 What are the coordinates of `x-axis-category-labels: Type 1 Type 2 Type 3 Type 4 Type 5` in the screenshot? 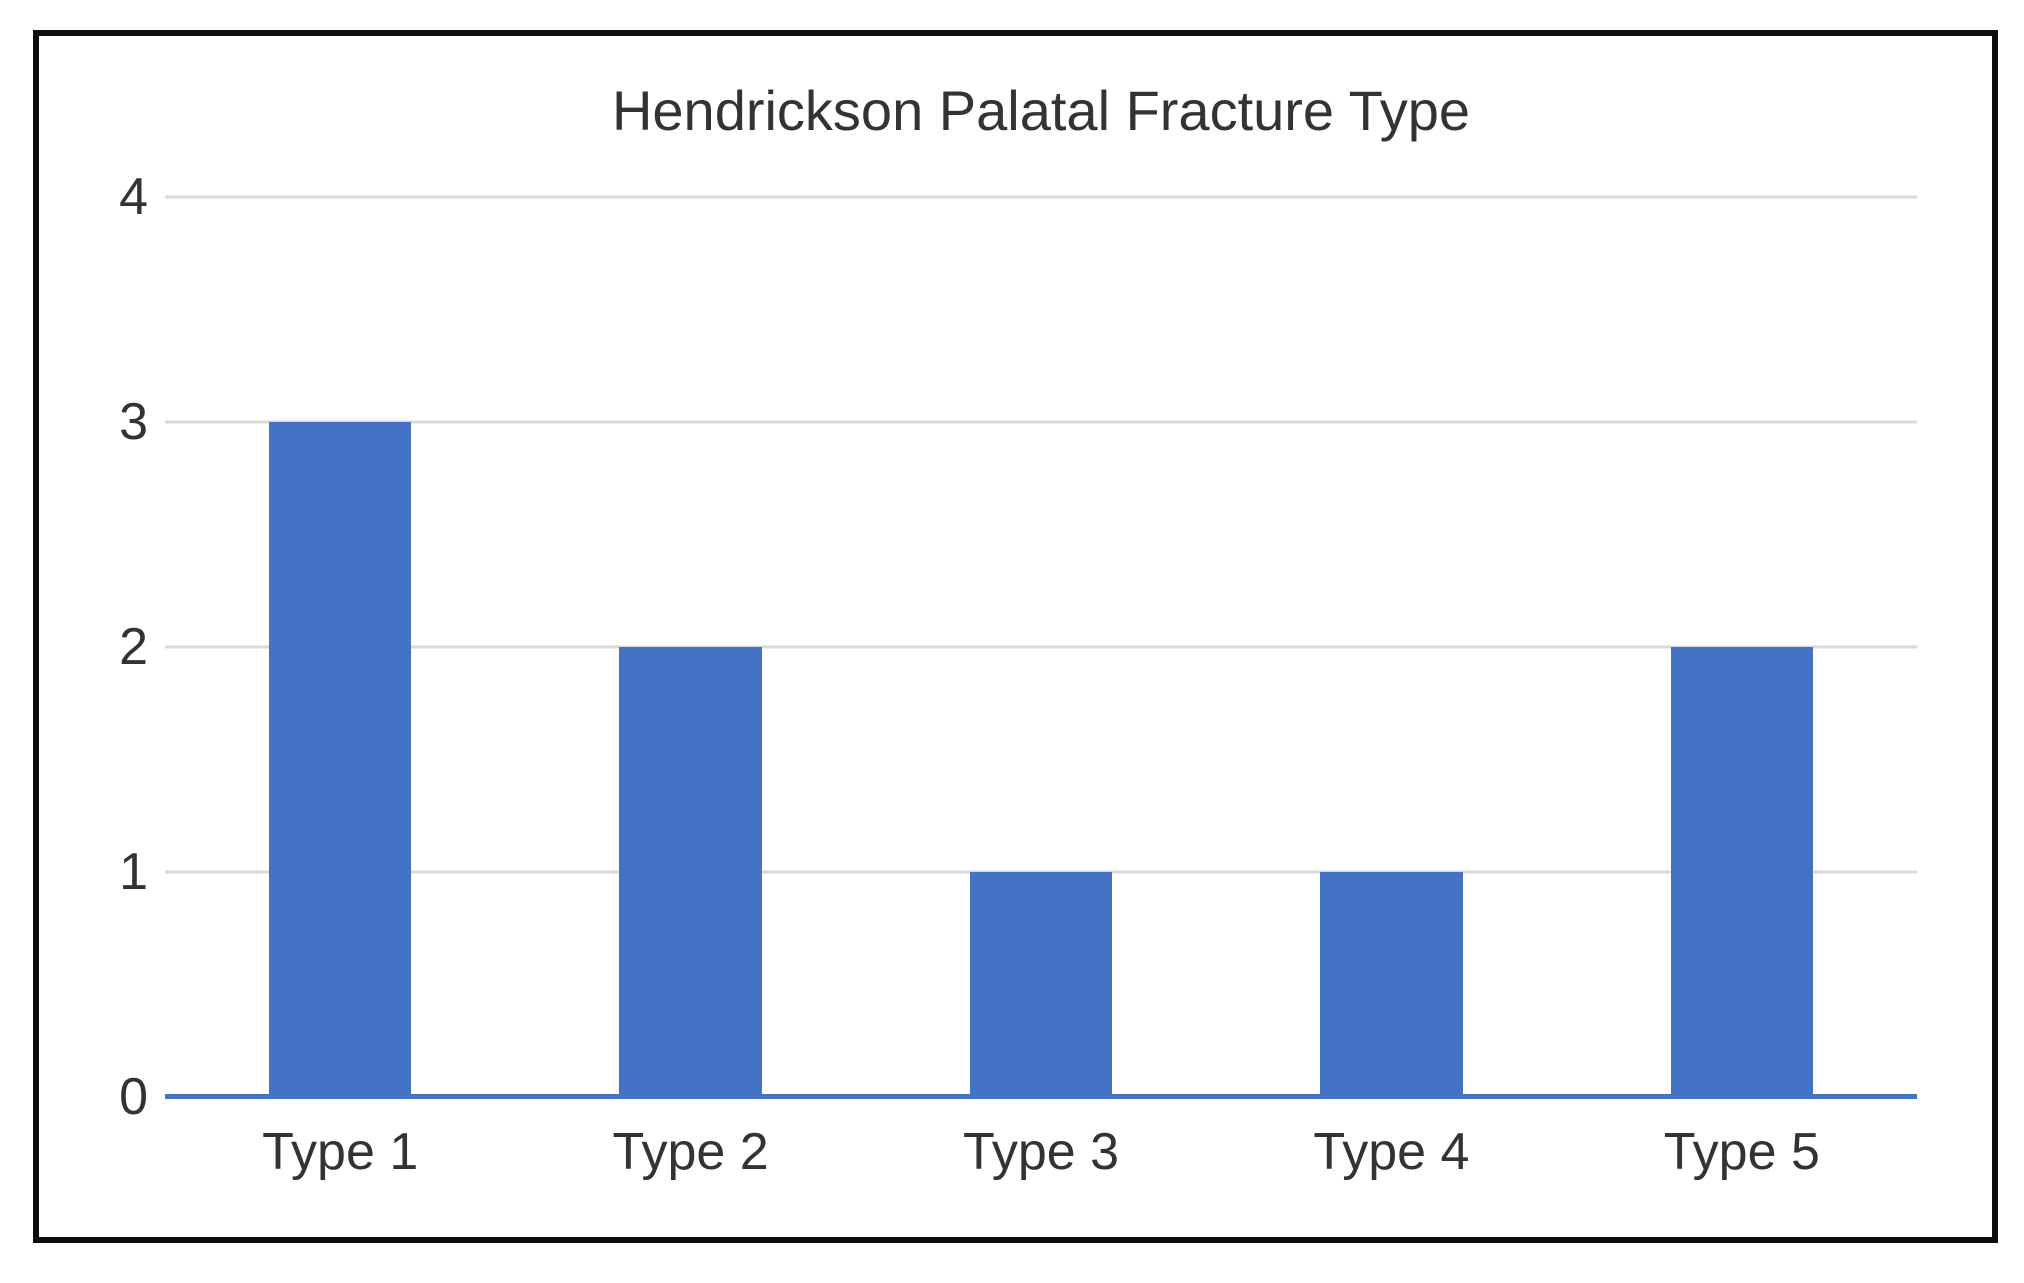 It's located at (1041, 1152).